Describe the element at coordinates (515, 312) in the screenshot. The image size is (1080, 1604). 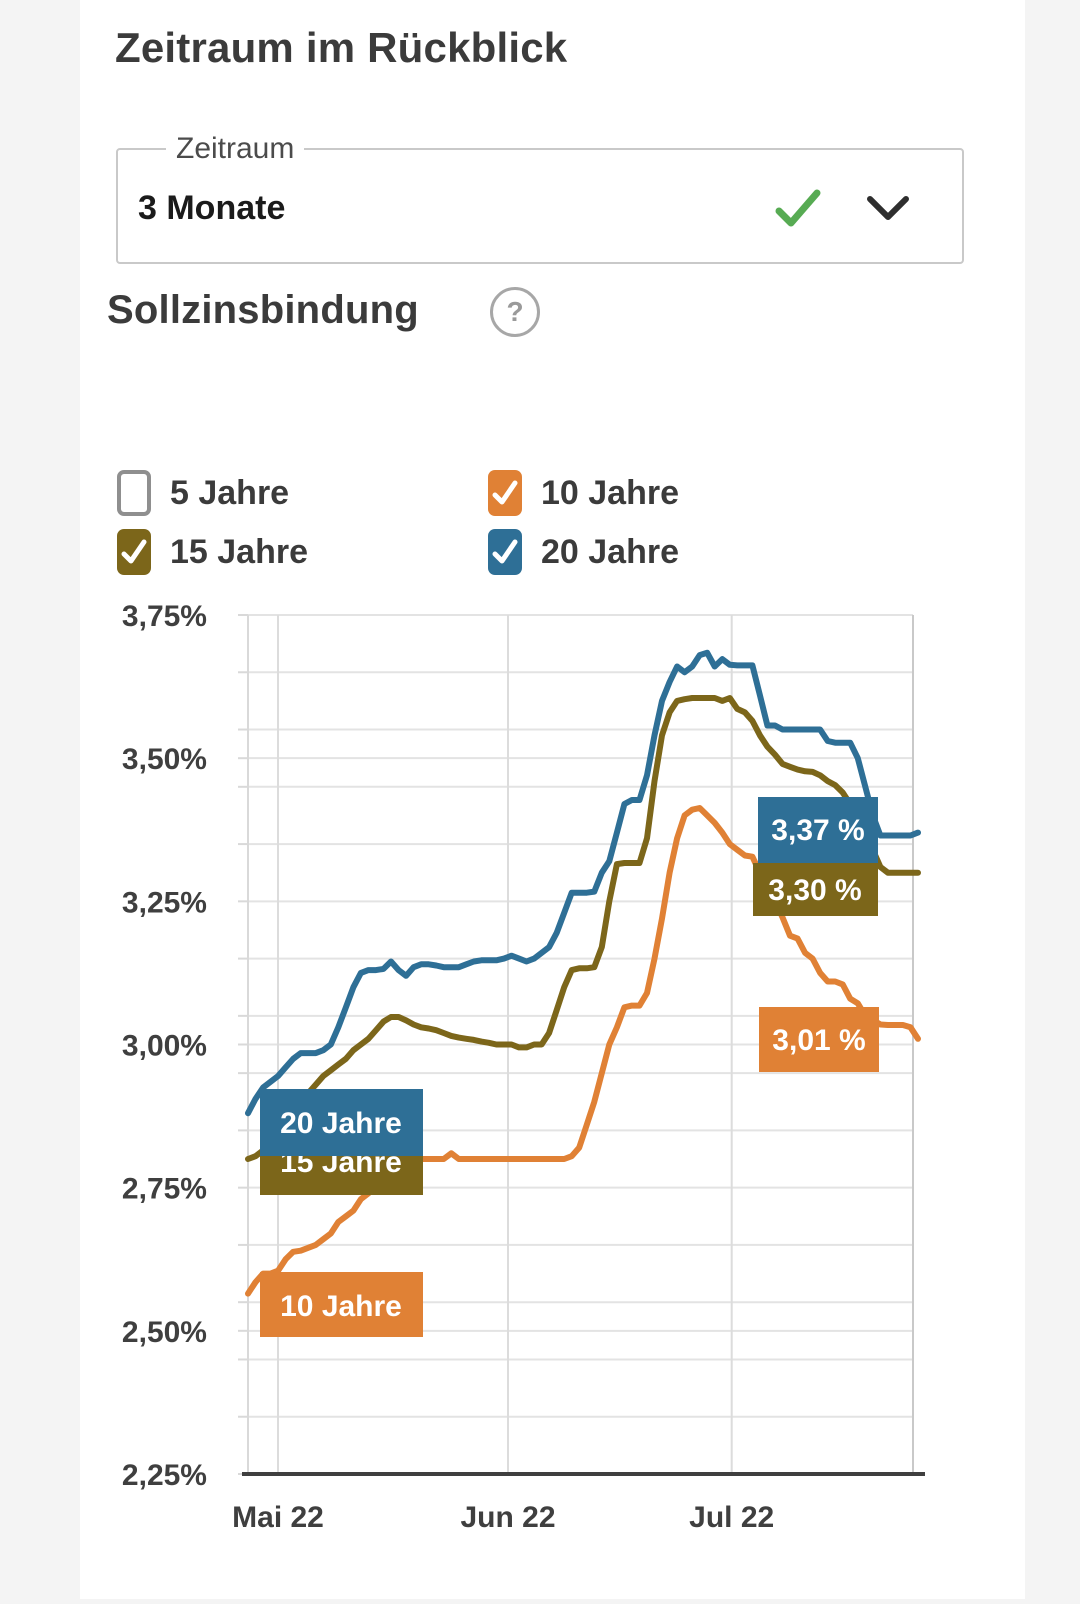
I see `help-icon: ?` at that location.